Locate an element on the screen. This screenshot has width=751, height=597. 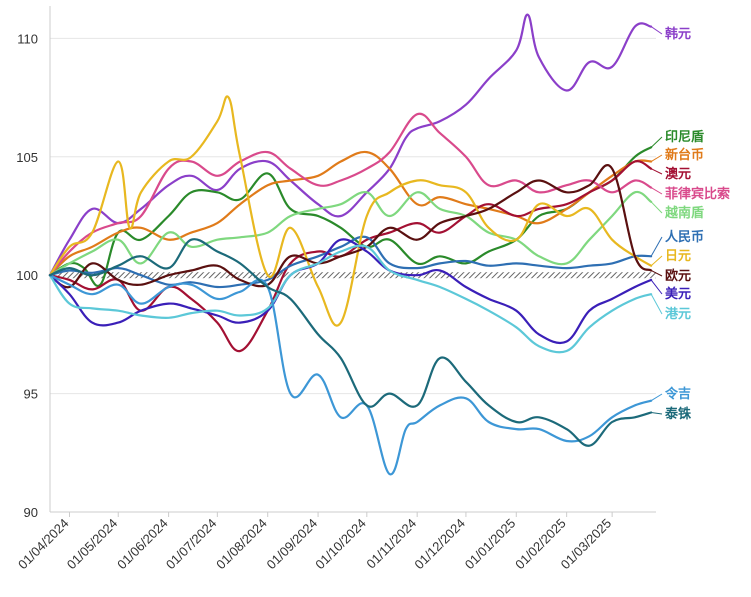
y-tick-label: 90 is located at coordinates (31, 512).